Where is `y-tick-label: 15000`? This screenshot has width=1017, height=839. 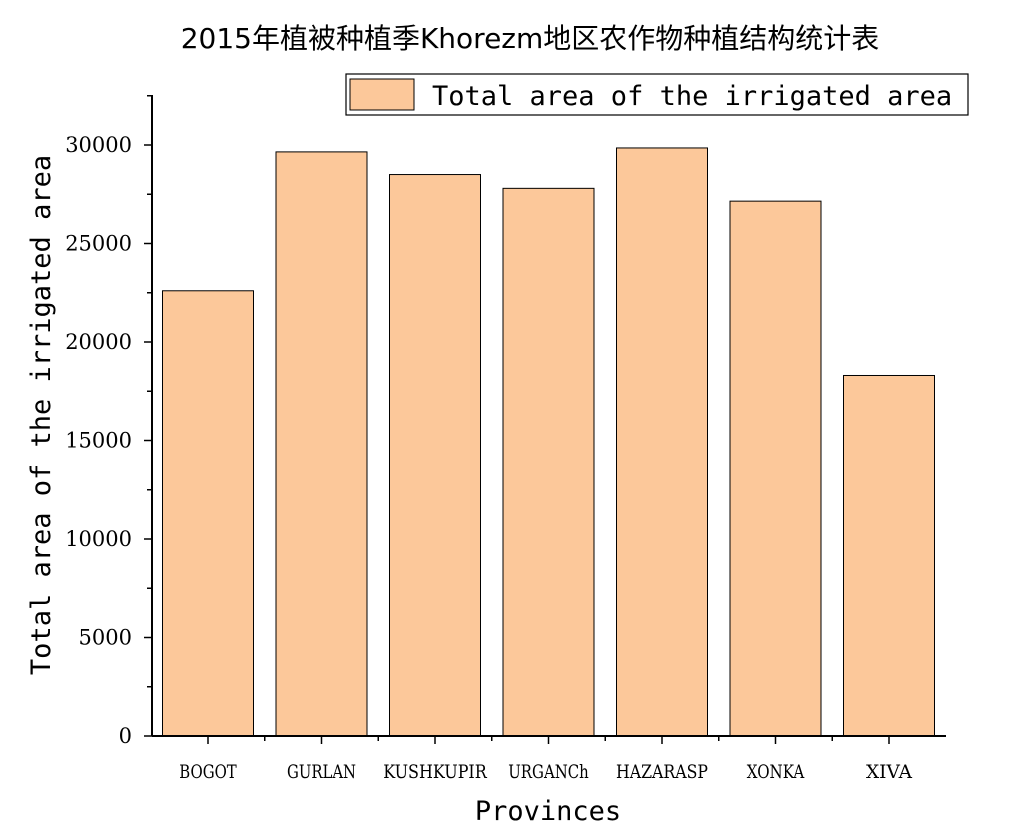 y-tick-label: 15000 is located at coordinates (98, 441).